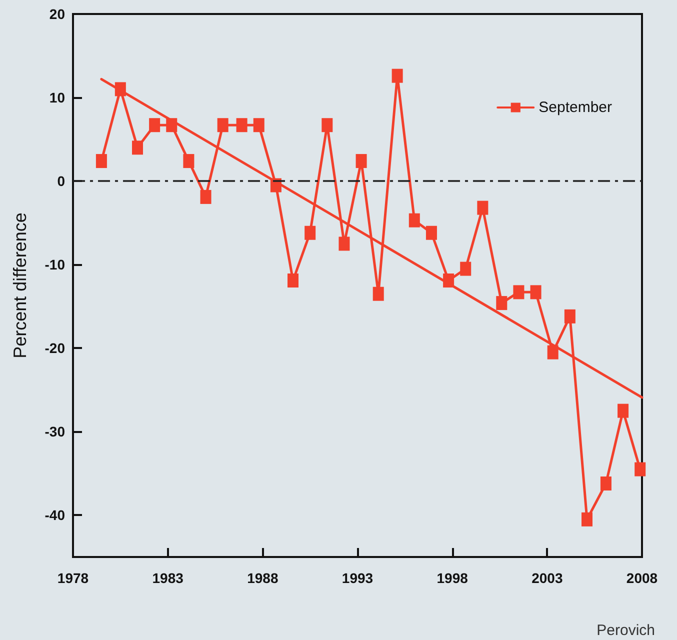 This screenshot has width=677, height=640. Describe the element at coordinates (625, 630) in the screenshot. I see `text: Perovich` at that location.